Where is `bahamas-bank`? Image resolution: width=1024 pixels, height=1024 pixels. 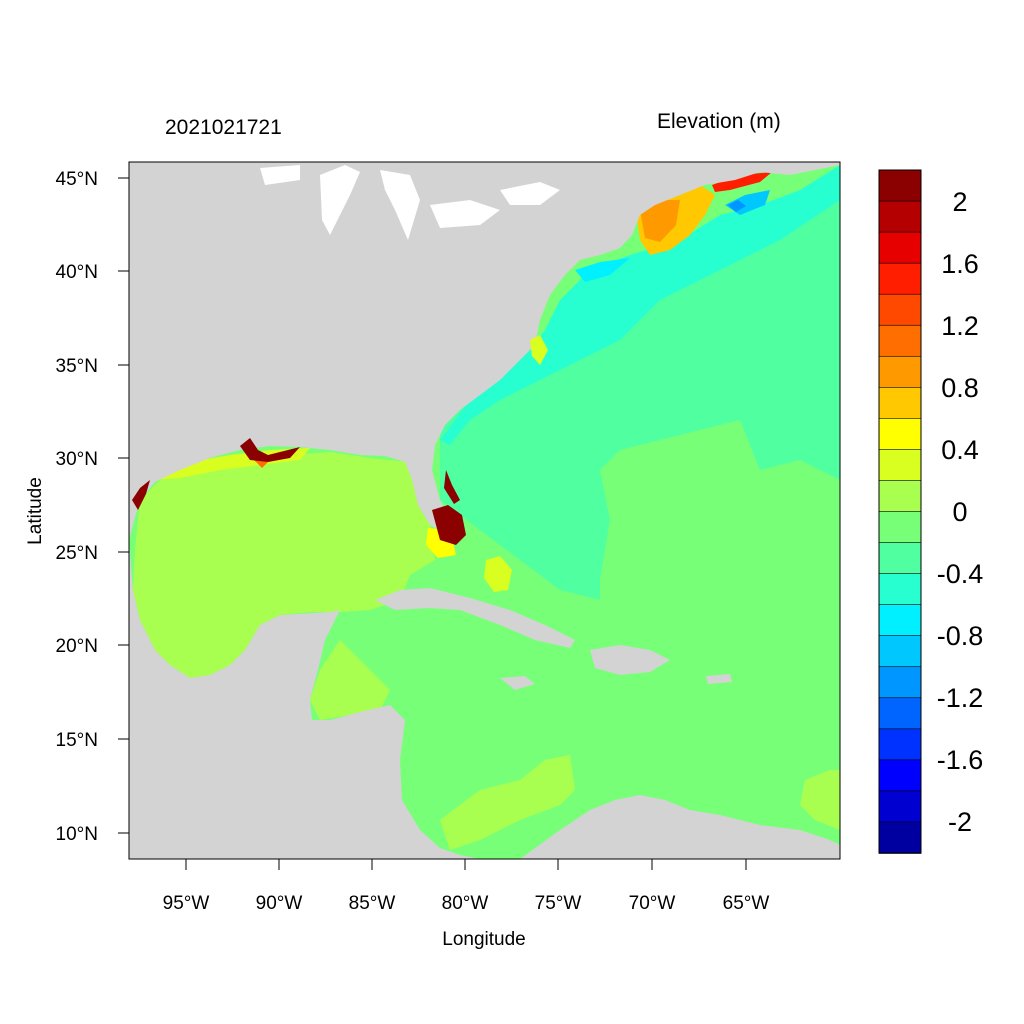
bahamas-bank is located at coordinates (498, 574).